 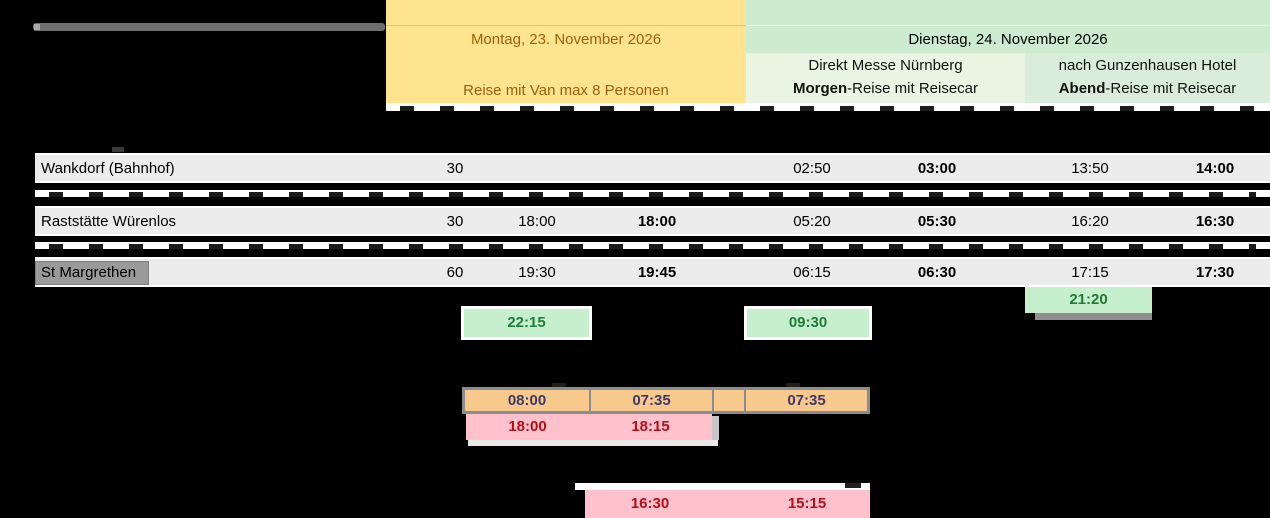 What do you see at coordinates (885, 65) in the screenshot?
I see `tuesday-morning-line1: Direkt Messe Nürnberg` at bounding box center [885, 65].